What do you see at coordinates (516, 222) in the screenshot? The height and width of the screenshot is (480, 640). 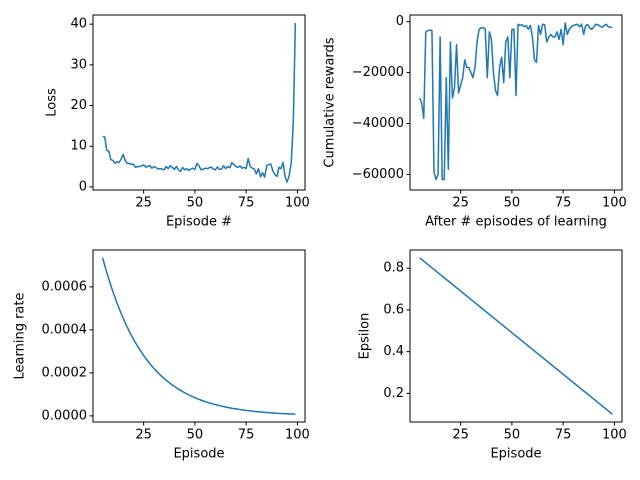 I see `x-axis-label: After # episodes of learning` at bounding box center [516, 222].